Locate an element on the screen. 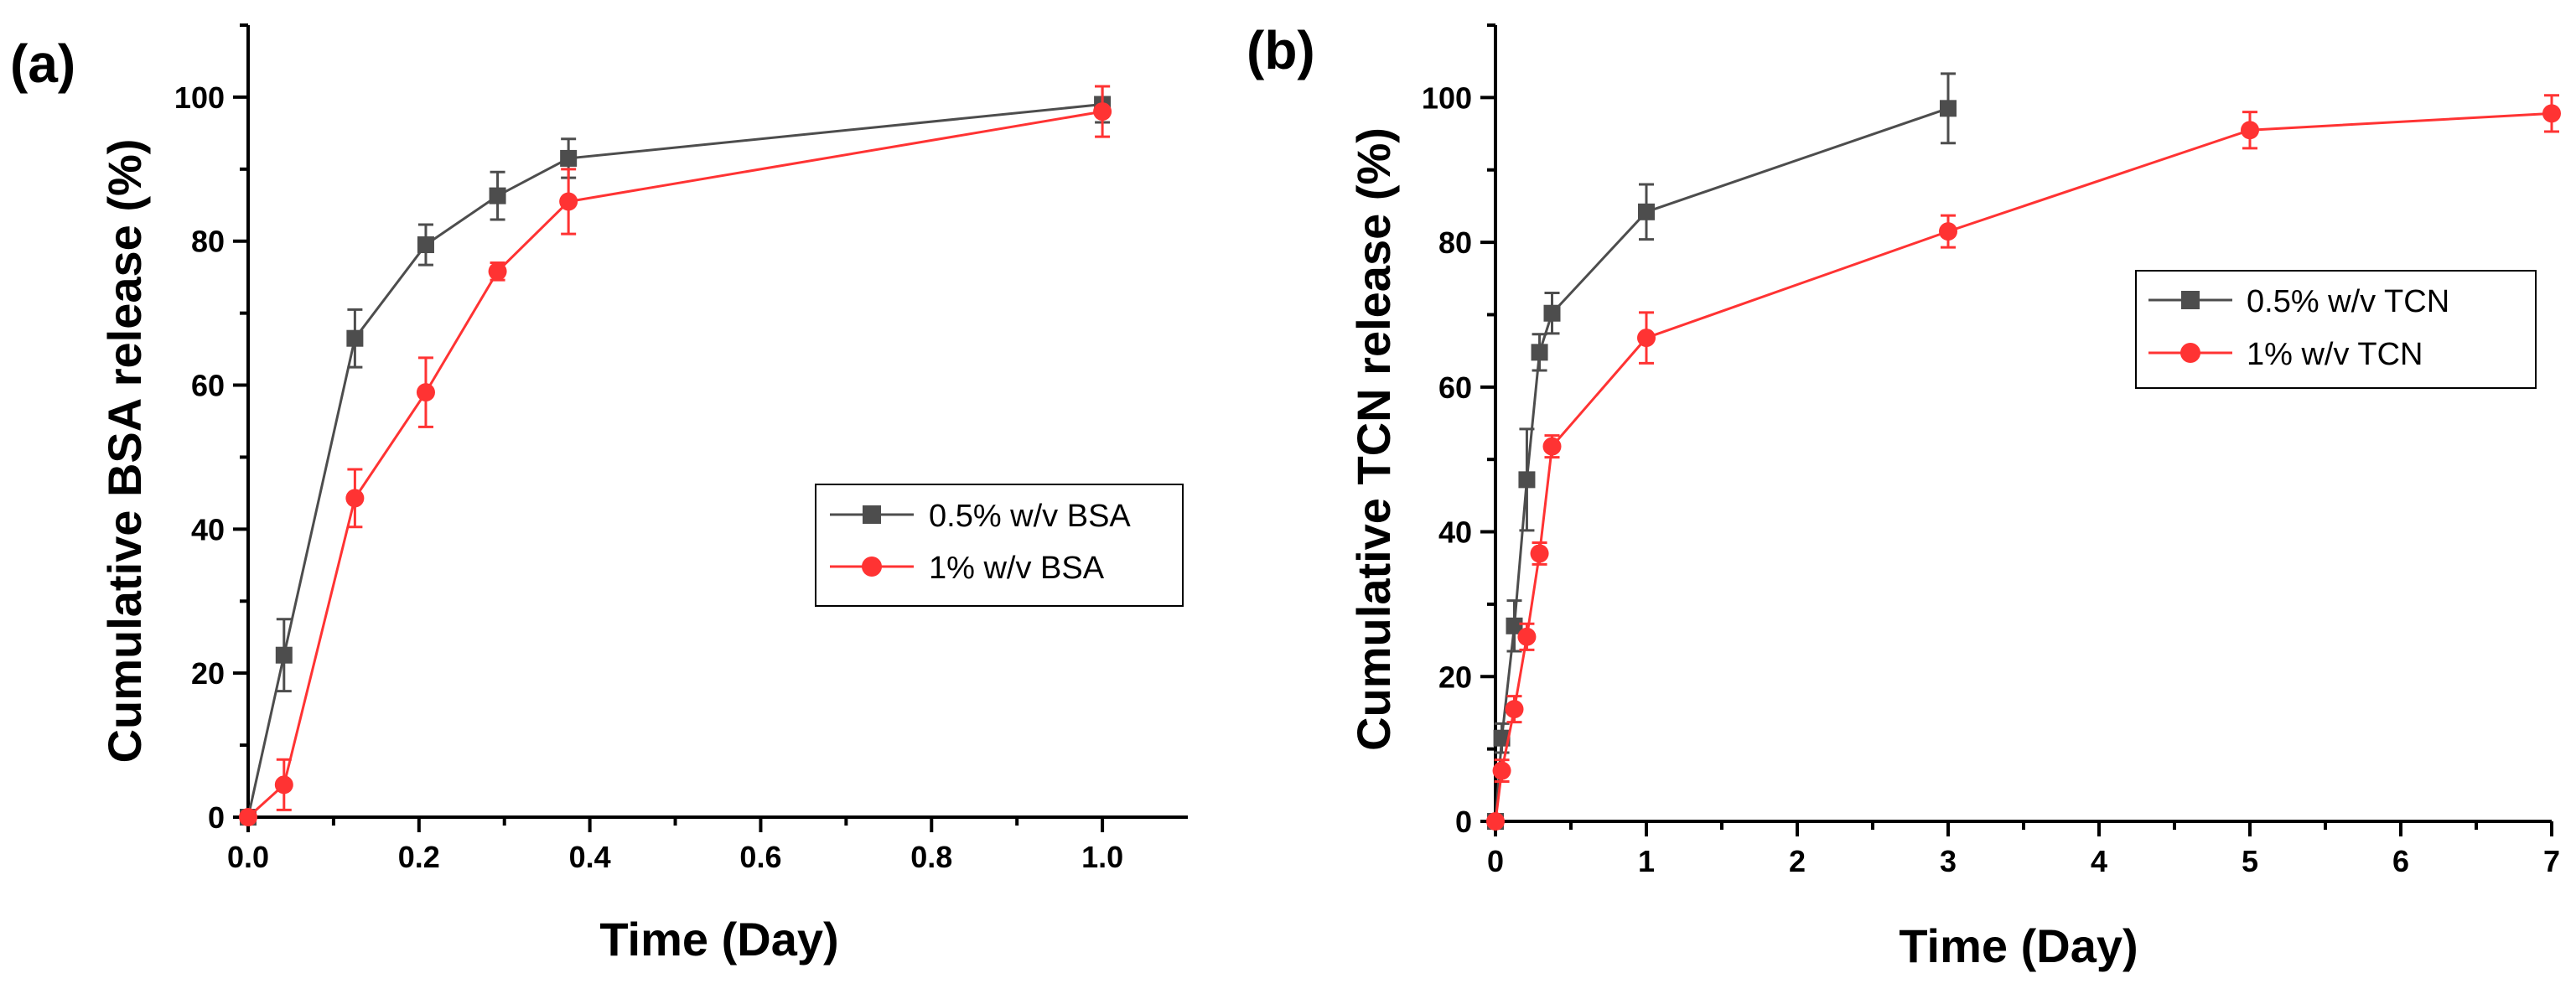 The width and height of the screenshot is (2576, 994). panel-b-y-tick-label: 60 is located at coordinates (1455, 387).